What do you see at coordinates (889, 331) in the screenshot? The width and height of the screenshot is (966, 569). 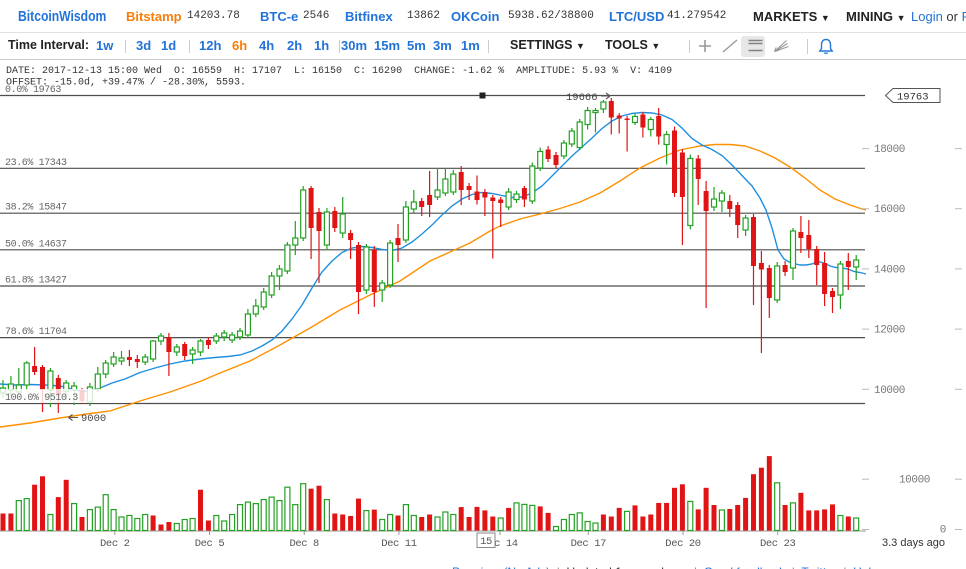 I see `svg-text: 12000` at bounding box center [889, 331].